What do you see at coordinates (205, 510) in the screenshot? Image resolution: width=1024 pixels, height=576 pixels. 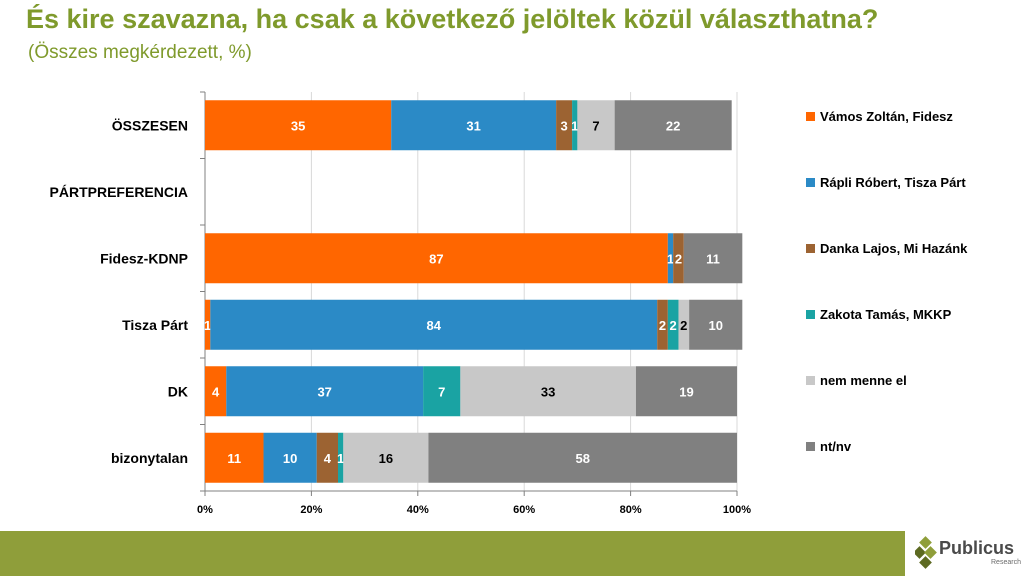 I see `x-tick-label: 0%` at bounding box center [205, 510].